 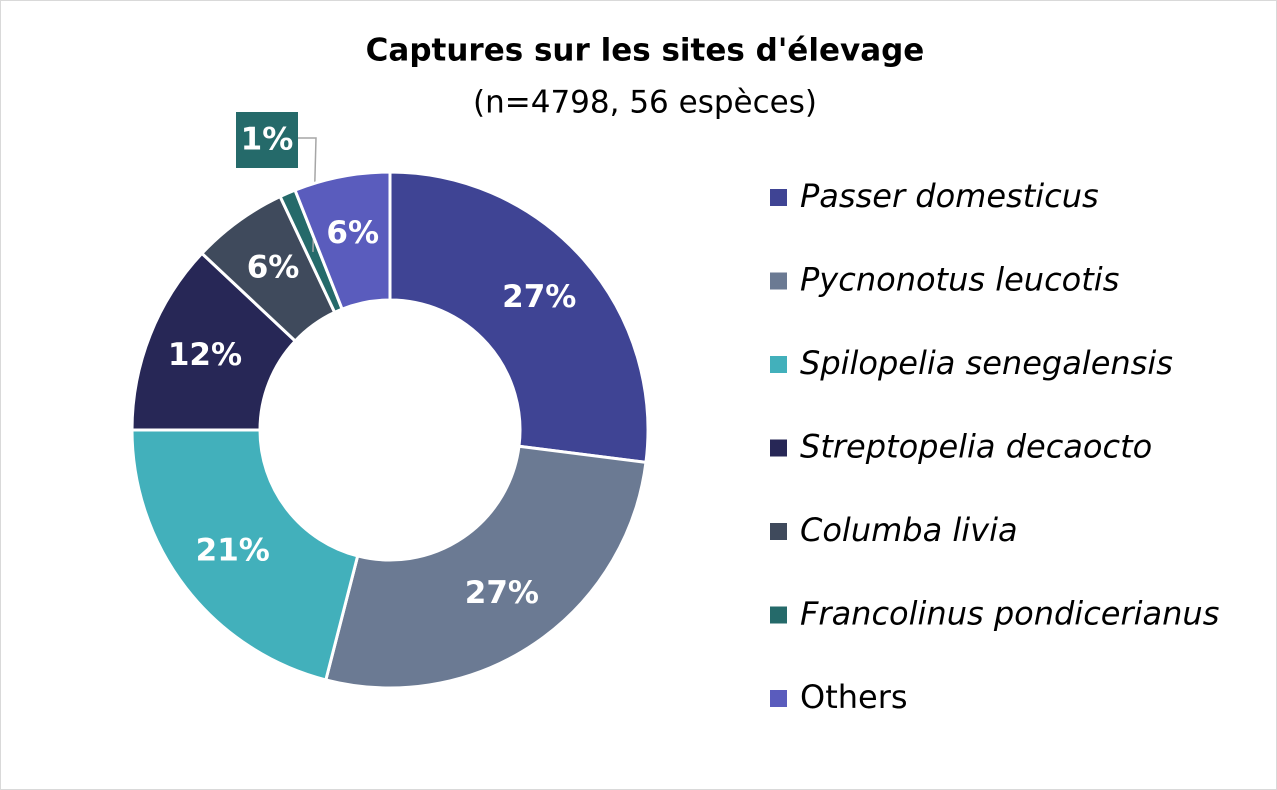 I want to click on legend-label: Streptopelia decaocto, so click(x=976, y=447).